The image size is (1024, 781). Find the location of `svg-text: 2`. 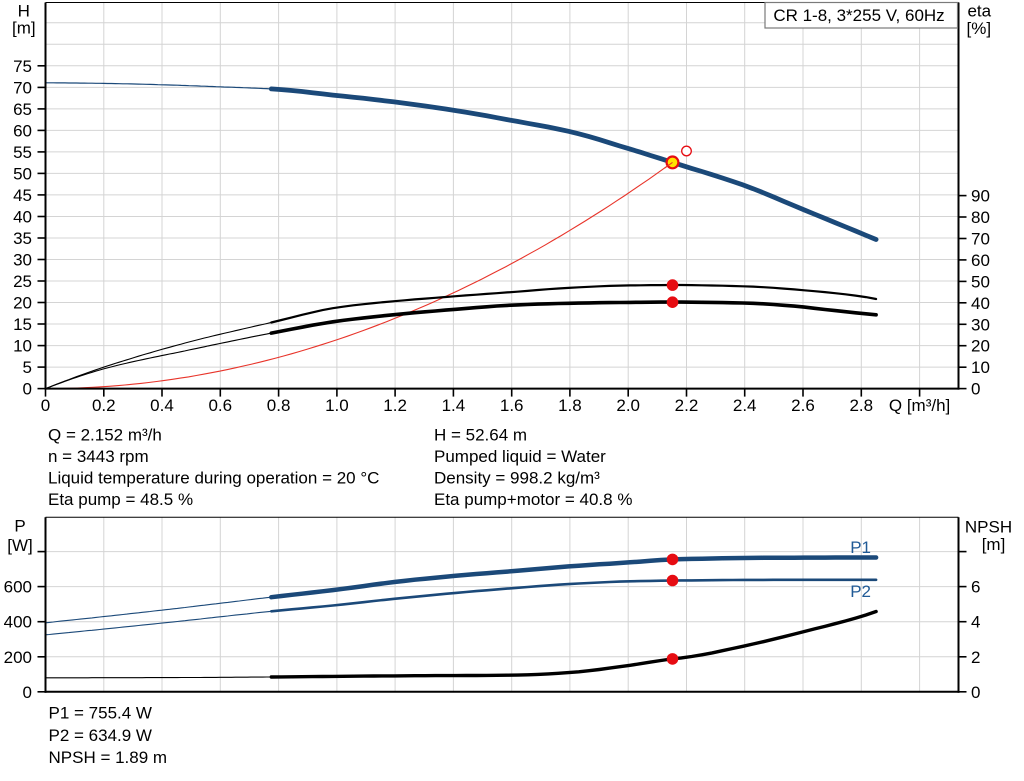

svg-text: 2 is located at coordinates (975, 657).